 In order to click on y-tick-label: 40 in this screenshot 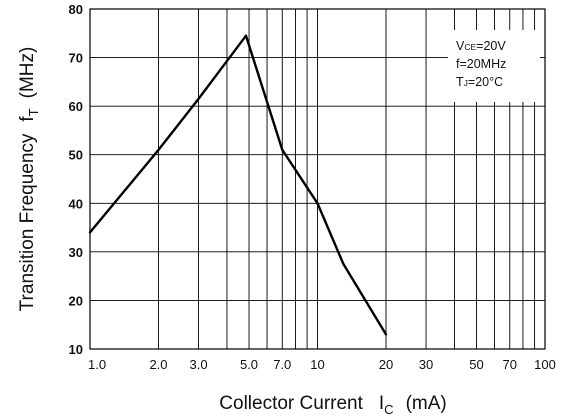, I will do `click(76, 203)`.